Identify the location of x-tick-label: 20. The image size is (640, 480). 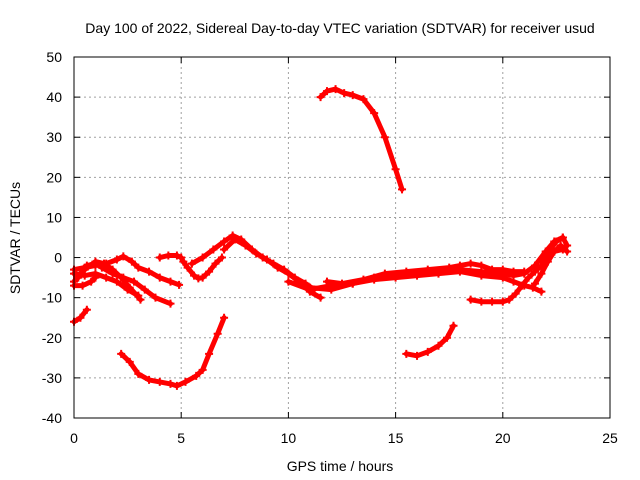
(503, 438).